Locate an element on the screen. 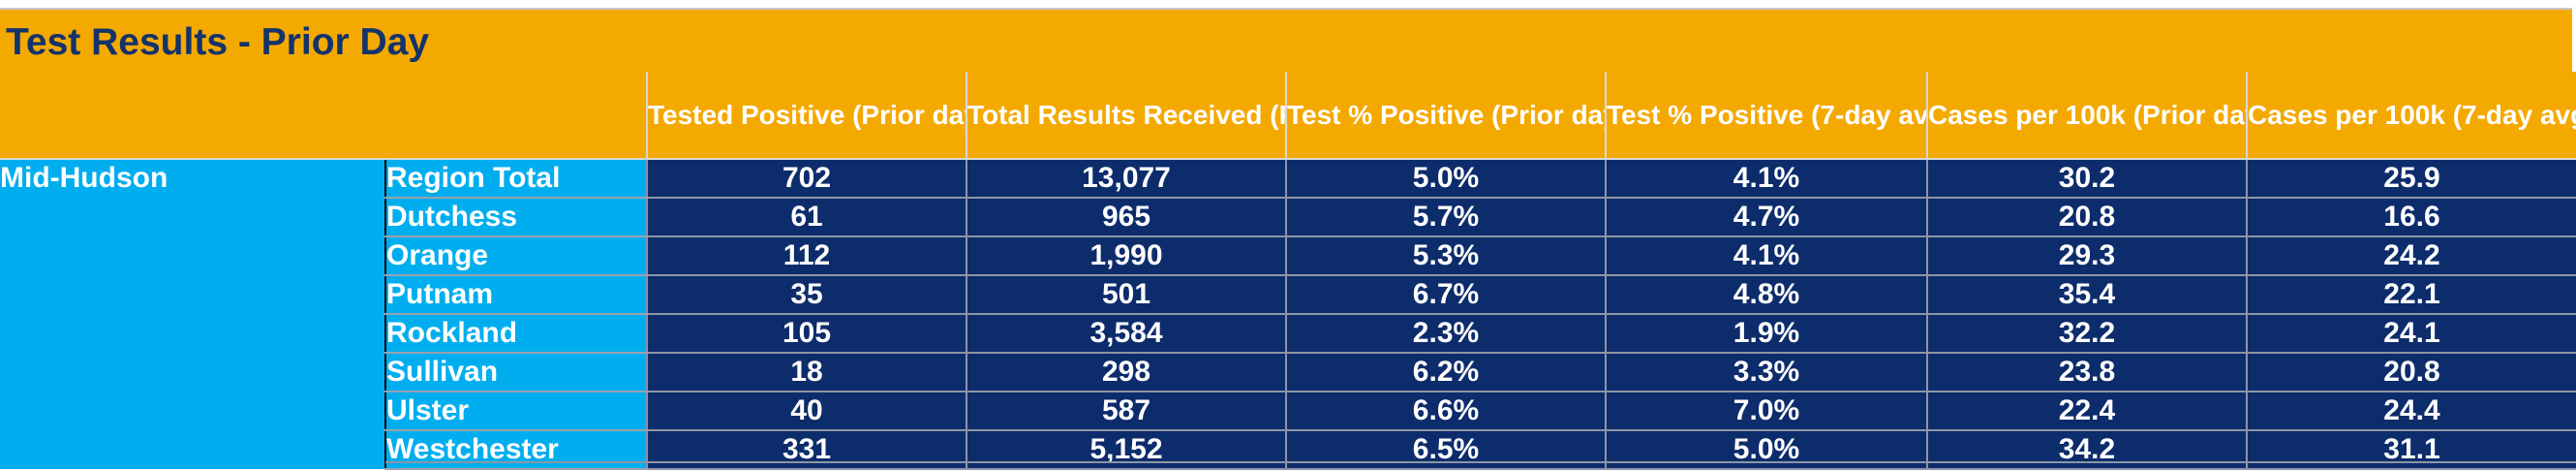 The width and height of the screenshot is (2576, 470). value-cell: 16.6 is located at coordinates (2411, 217).